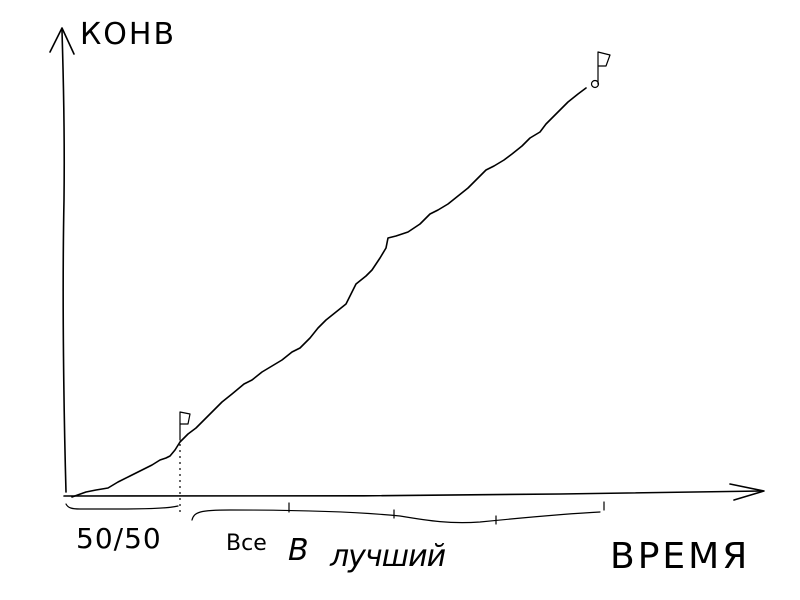 Image resolution: width=800 pixels, height=600 pixels. I want to click on split-phase-bracket, so click(122, 506).